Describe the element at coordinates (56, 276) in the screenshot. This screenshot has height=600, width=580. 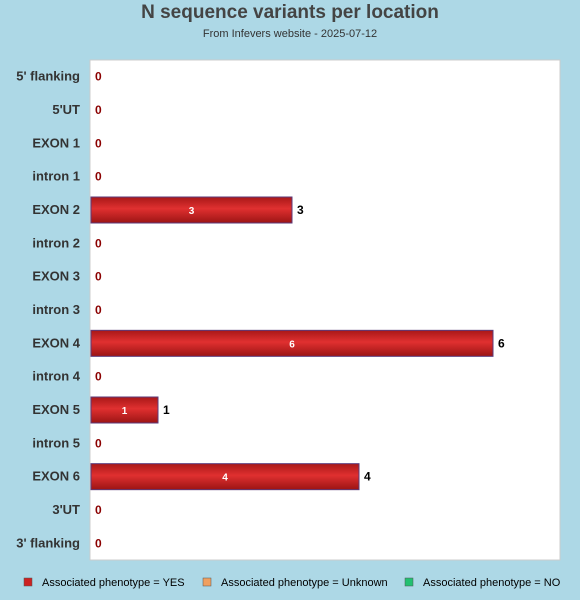
I see `category-label-exon-3: EXON 3` at that location.